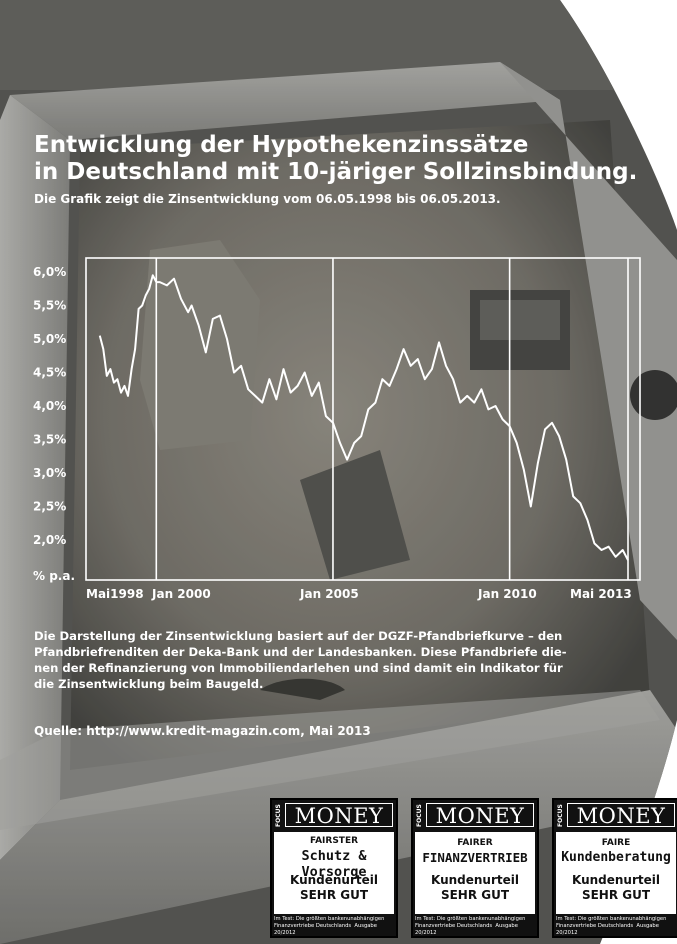 This screenshot has width=677, height=944. What do you see at coordinates (334, 841) in the screenshot?
I see `badge-line-a: FAIRSTER` at bounding box center [334, 841].